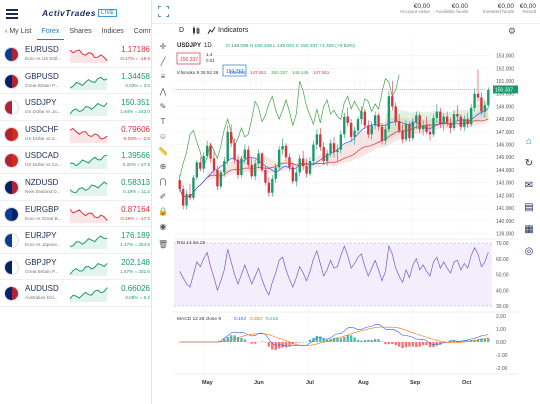 This screenshot has height=404, width=540. What do you see at coordinates (50, 33) in the screenshot?
I see `tab-forex: Forex` at bounding box center [50, 33].